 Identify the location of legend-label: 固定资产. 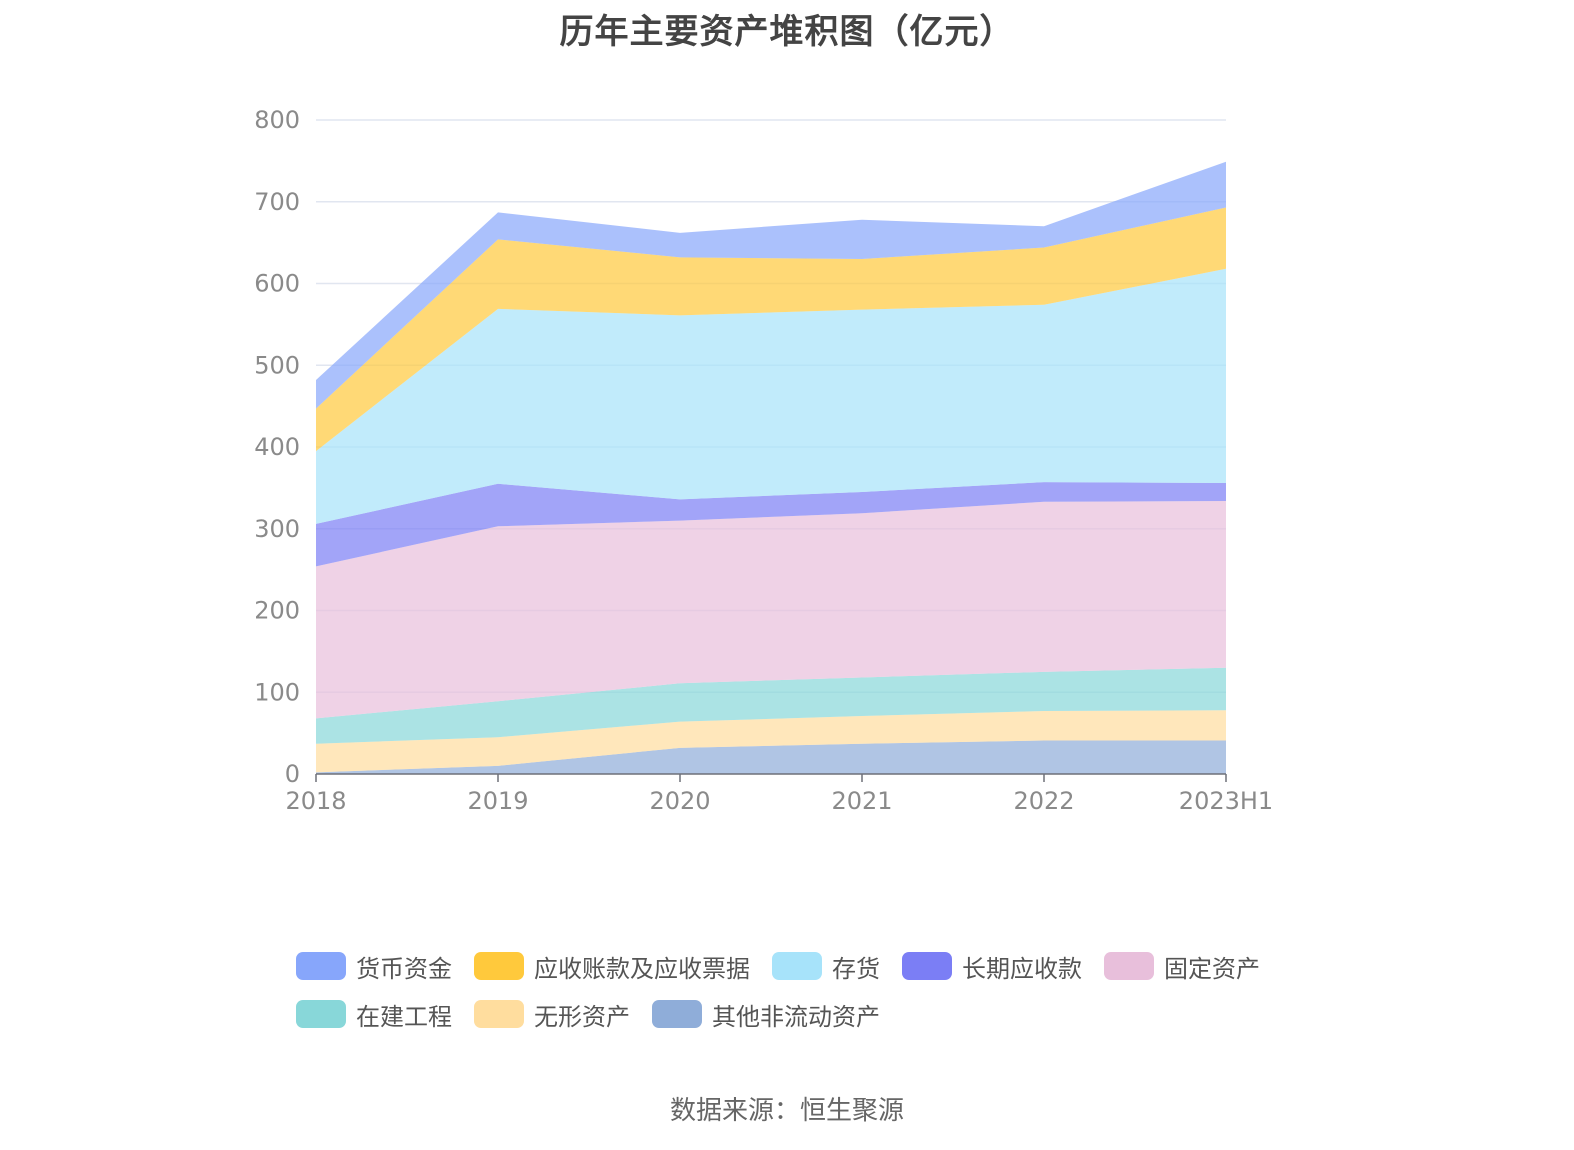
(1212, 968).